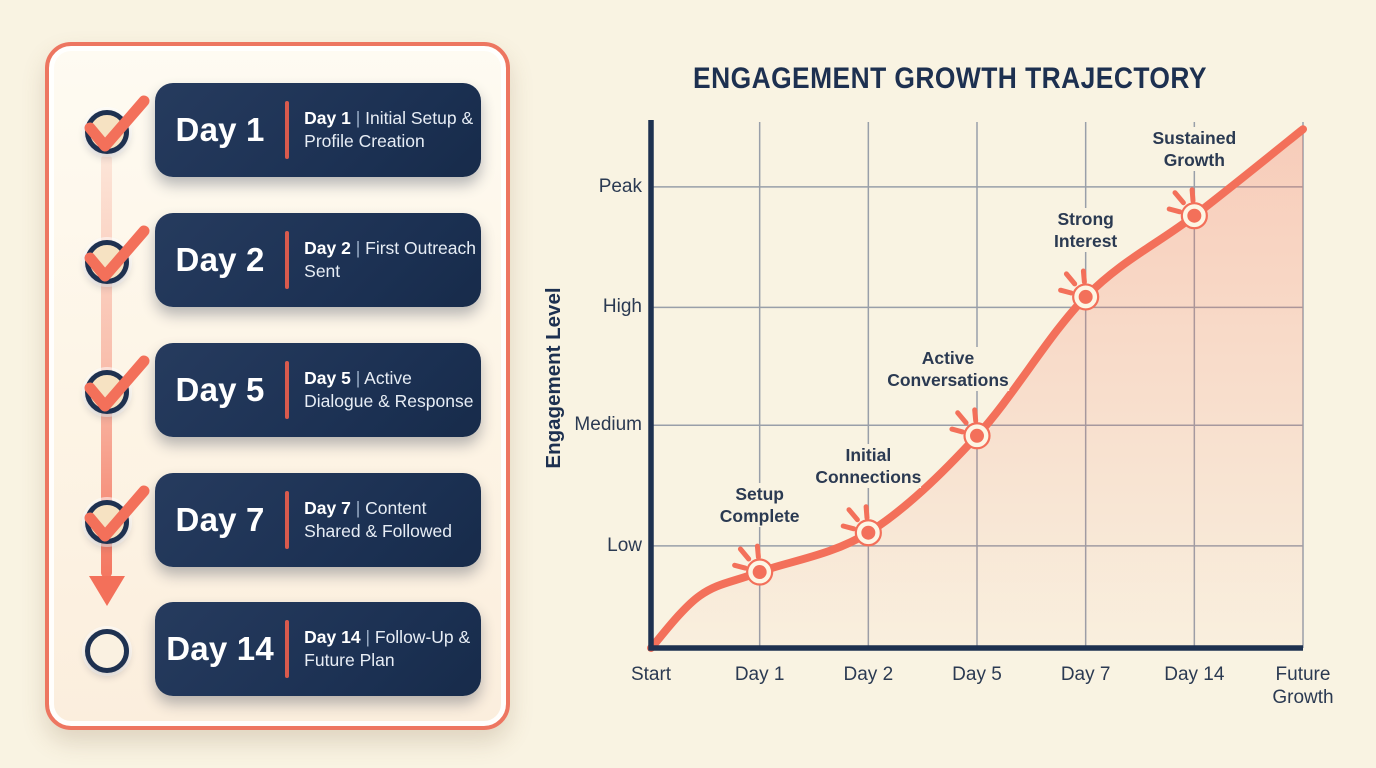 This screenshot has height=768, width=1376. Describe the element at coordinates (389, 129) in the screenshot. I see `card-description-text: Initial Setup & Profile Creation` at that location.